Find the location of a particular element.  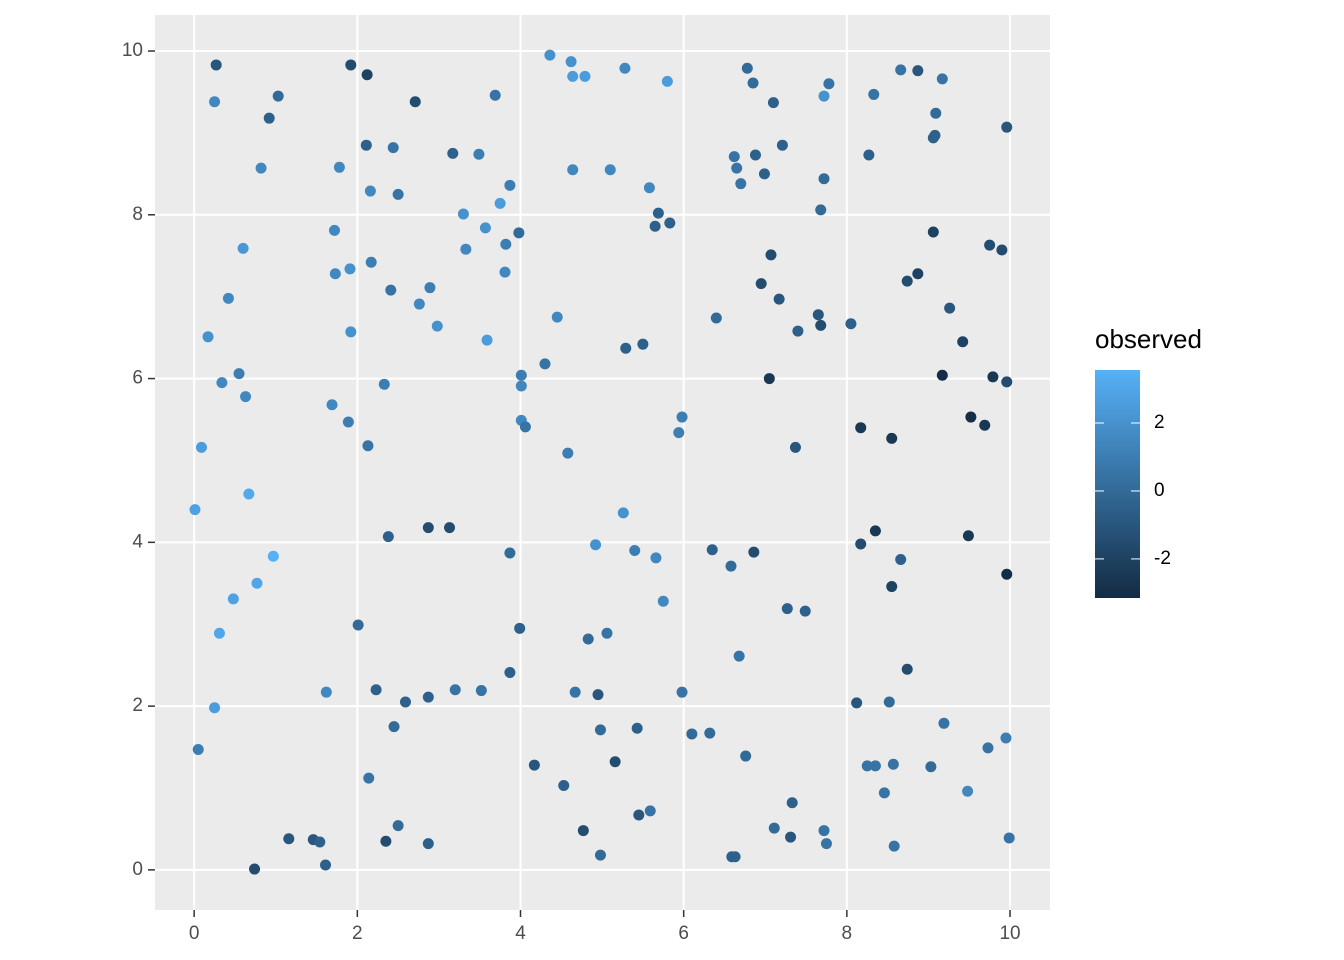

y-tick-label: 4 is located at coordinates (137, 541).